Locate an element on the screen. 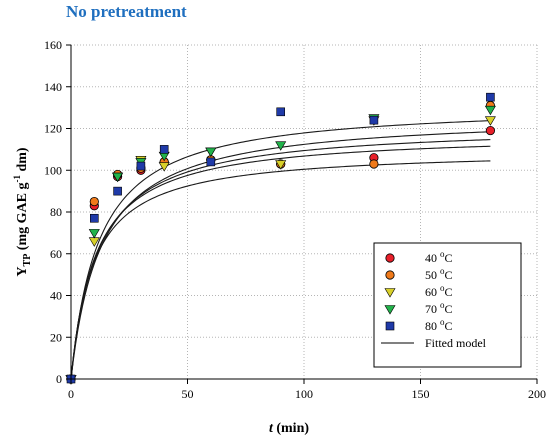 Image resolution: width=550 pixels, height=440 pixels. y-tick-label: 140 is located at coordinates (53, 87).